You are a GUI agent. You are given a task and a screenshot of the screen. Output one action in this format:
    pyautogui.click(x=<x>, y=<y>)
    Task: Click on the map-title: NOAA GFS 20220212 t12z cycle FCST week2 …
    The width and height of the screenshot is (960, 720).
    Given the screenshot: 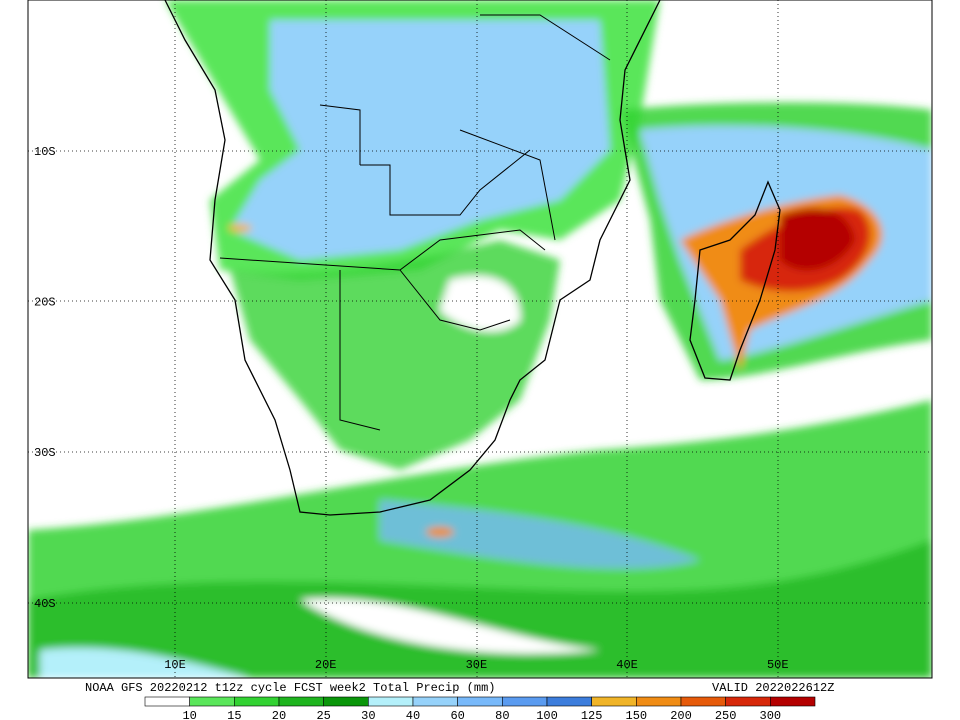 What is the action you would take?
    pyautogui.click(x=290, y=688)
    